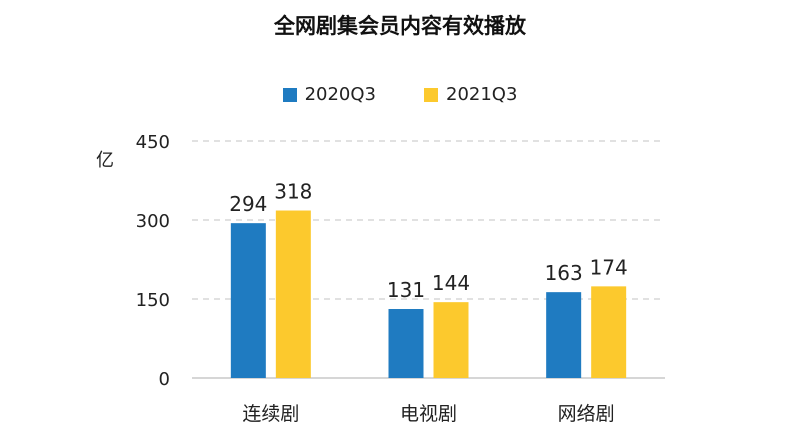  I want to click on data-label-2020q3-0: 294, so click(248, 204).